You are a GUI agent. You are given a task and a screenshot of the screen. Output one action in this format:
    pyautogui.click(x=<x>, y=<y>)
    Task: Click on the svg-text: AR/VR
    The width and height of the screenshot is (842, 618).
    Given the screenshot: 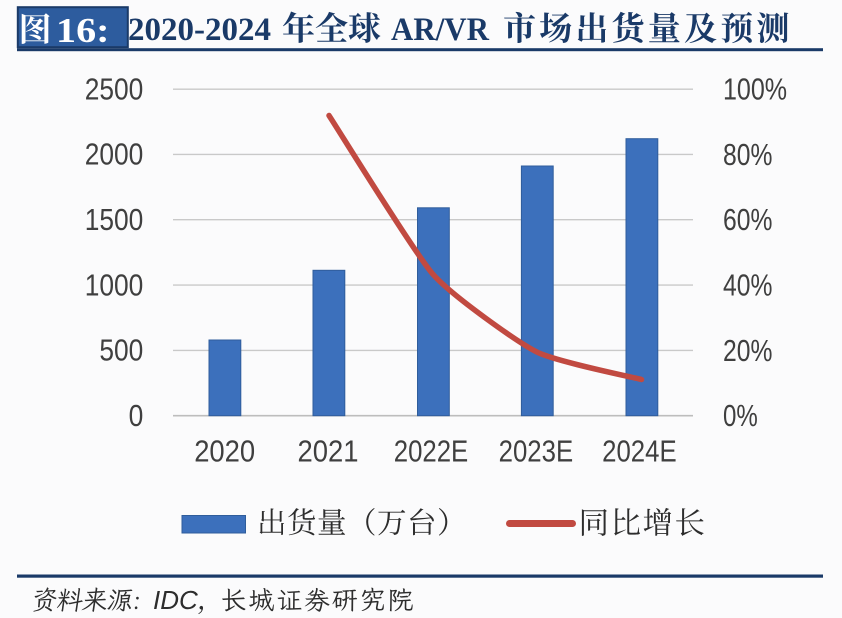 What is the action you would take?
    pyautogui.click(x=440, y=30)
    